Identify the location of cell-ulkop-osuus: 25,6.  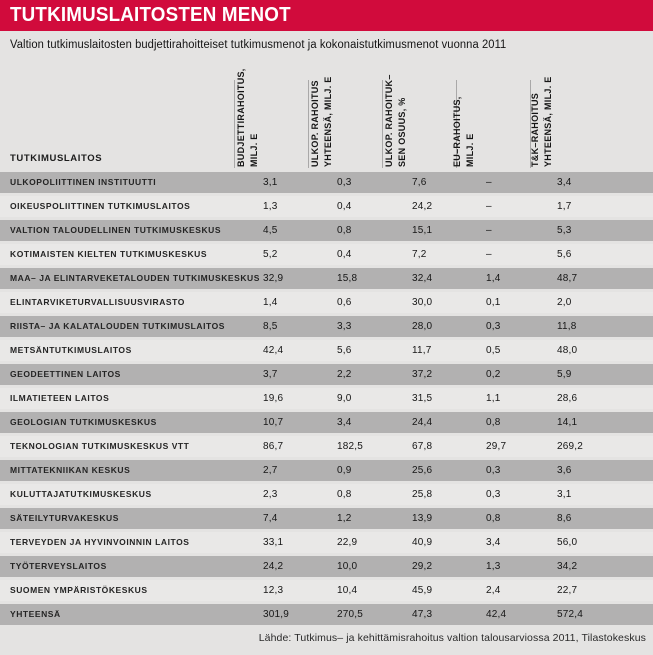
(422, 470).